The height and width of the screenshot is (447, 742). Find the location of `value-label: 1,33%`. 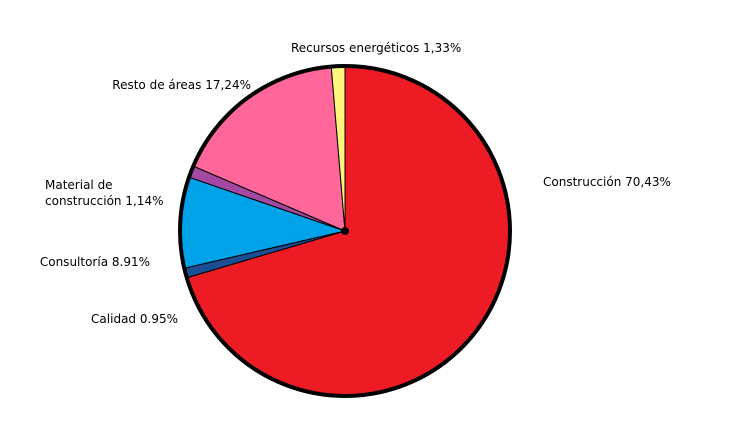

value-label: 1,33% is located at coordinates (442, 48).